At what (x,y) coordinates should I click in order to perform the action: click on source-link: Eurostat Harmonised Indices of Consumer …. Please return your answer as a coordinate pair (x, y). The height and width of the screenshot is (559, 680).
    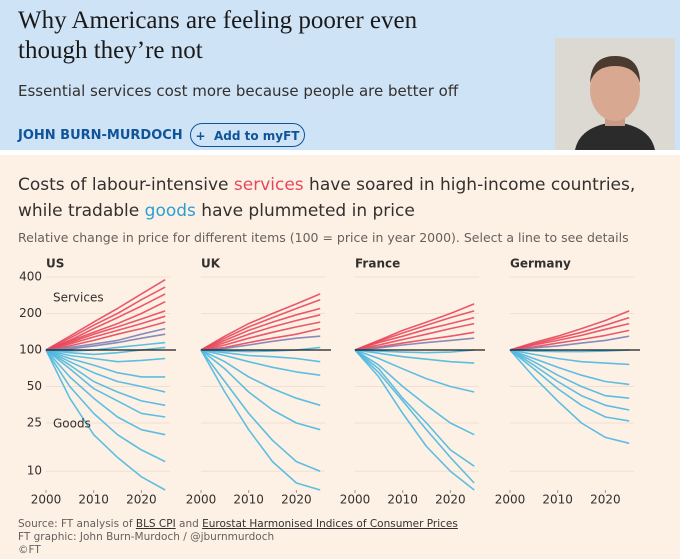
    Looking at the image, I should click on (330, 524).